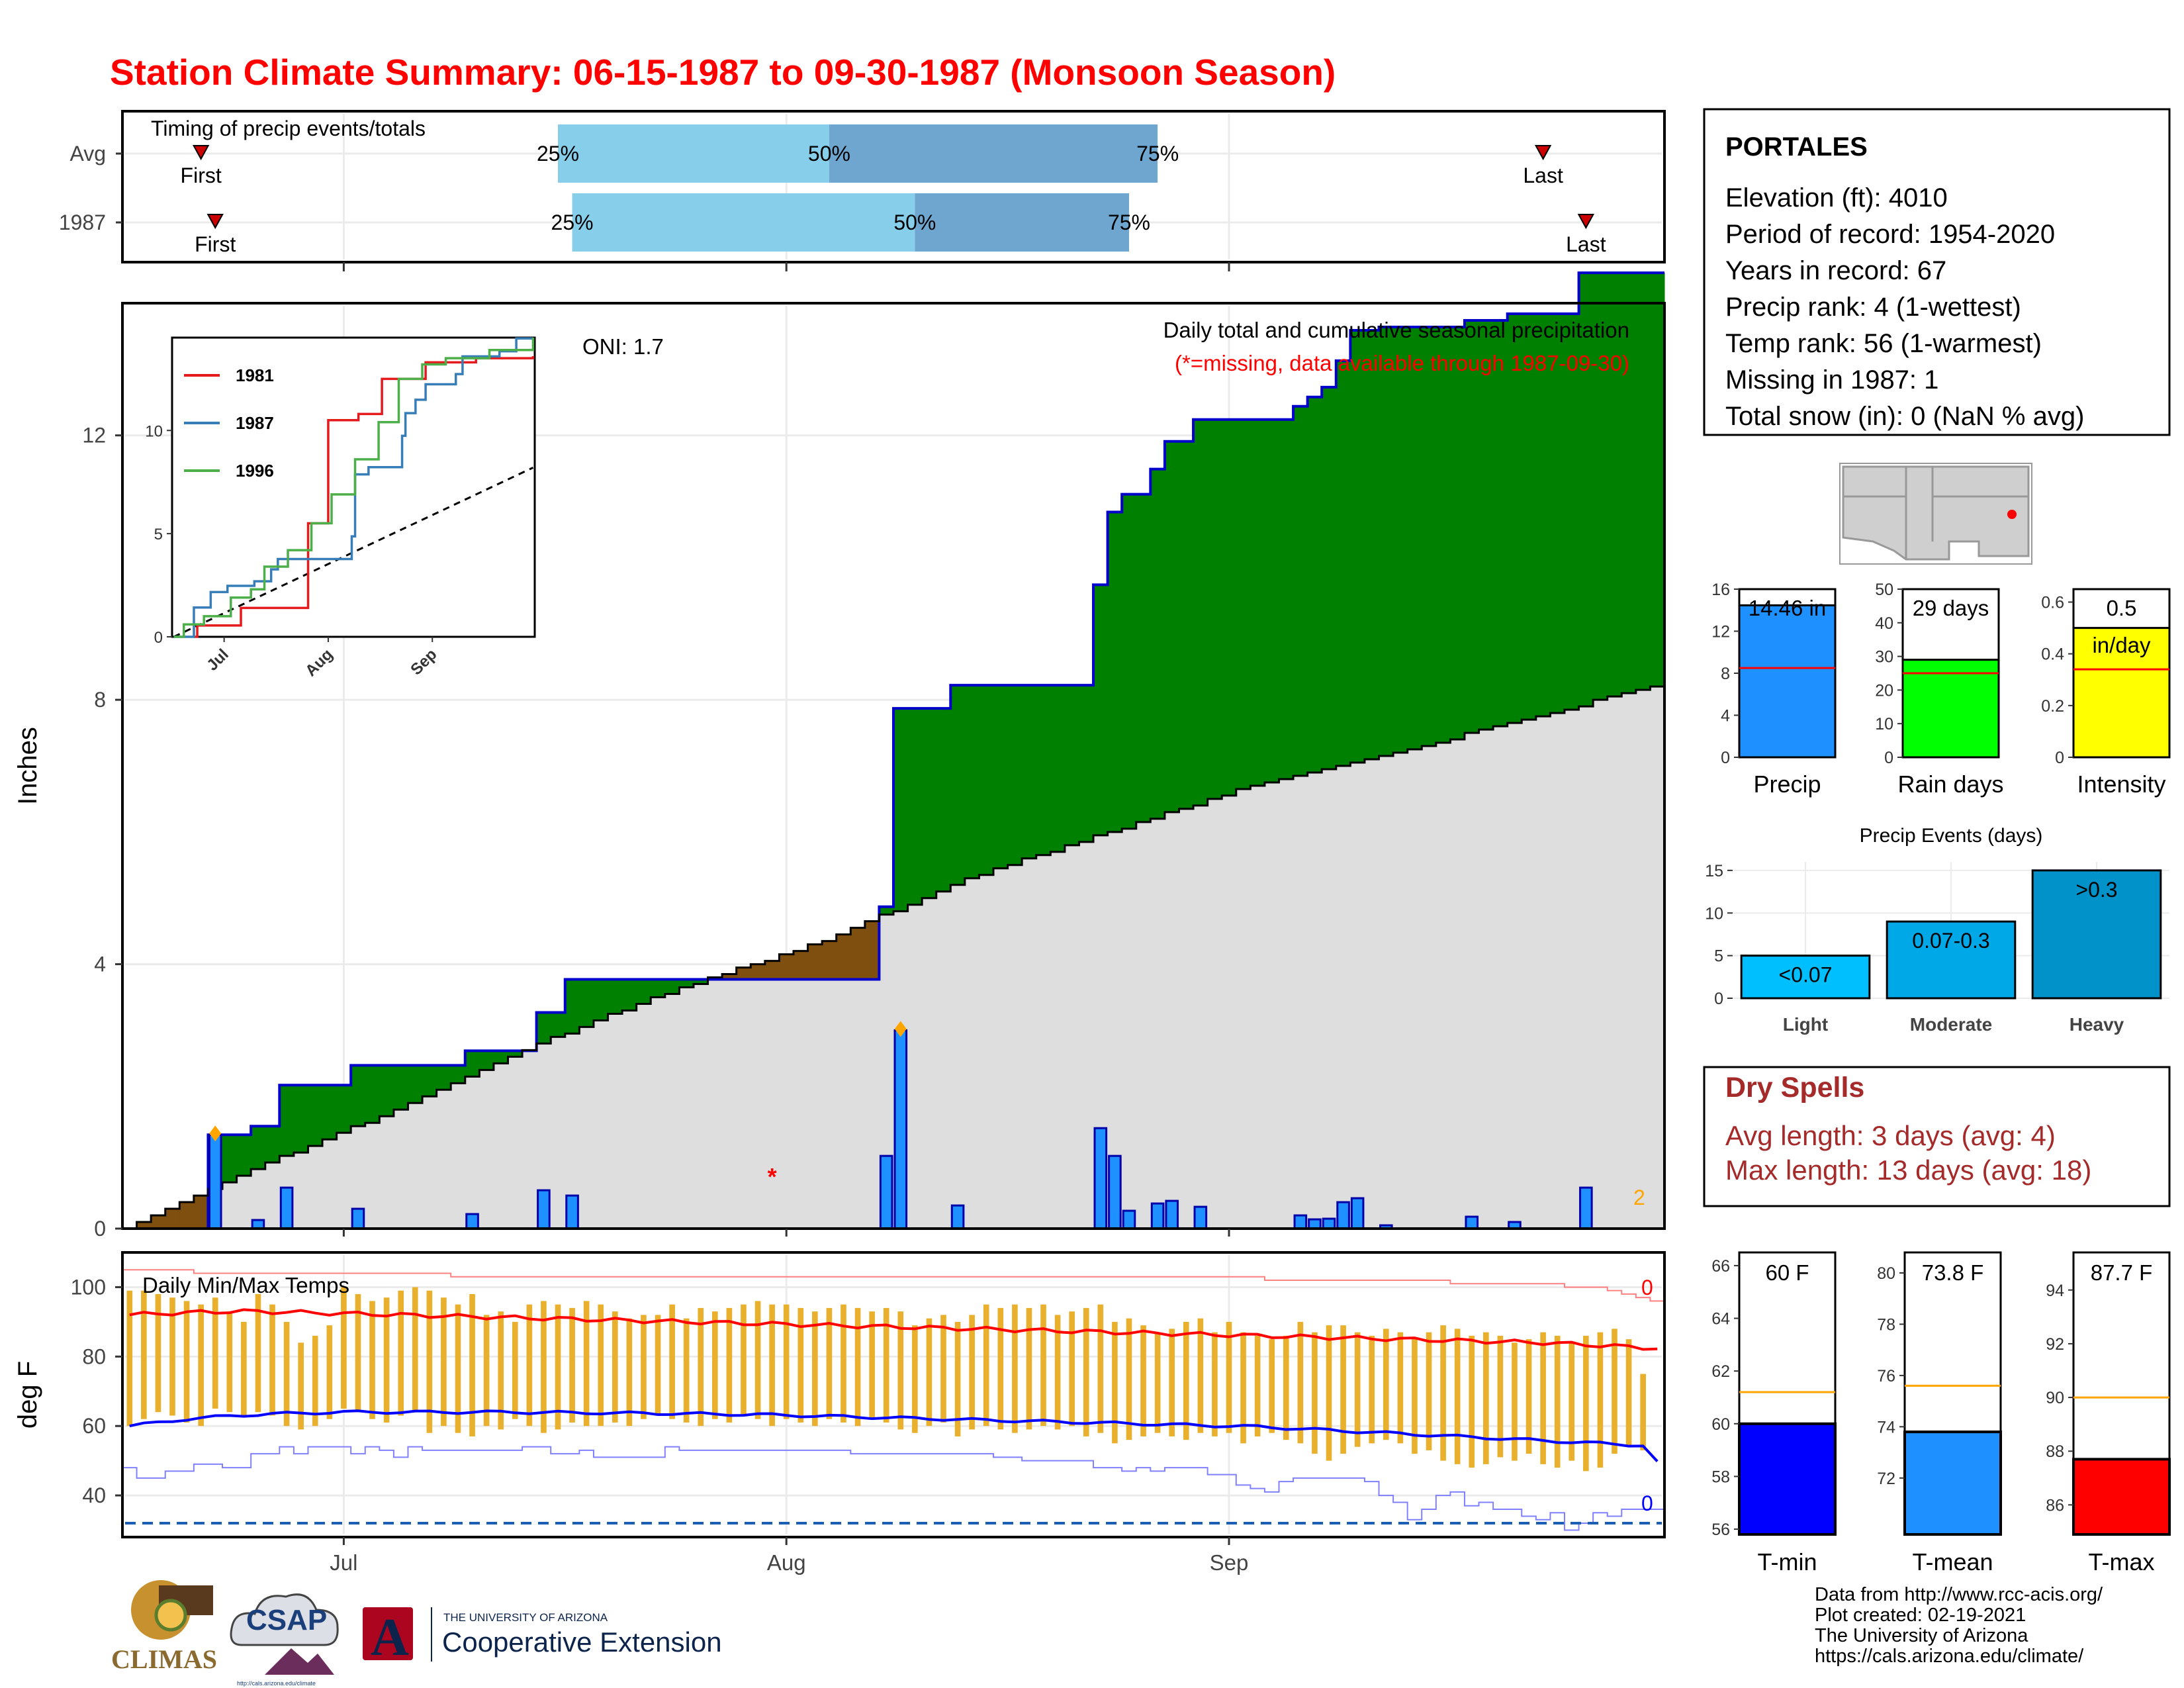  Describe the element at coordinates (893, 1329) in the screenshot. I see `avg-tmax-line` at that location.